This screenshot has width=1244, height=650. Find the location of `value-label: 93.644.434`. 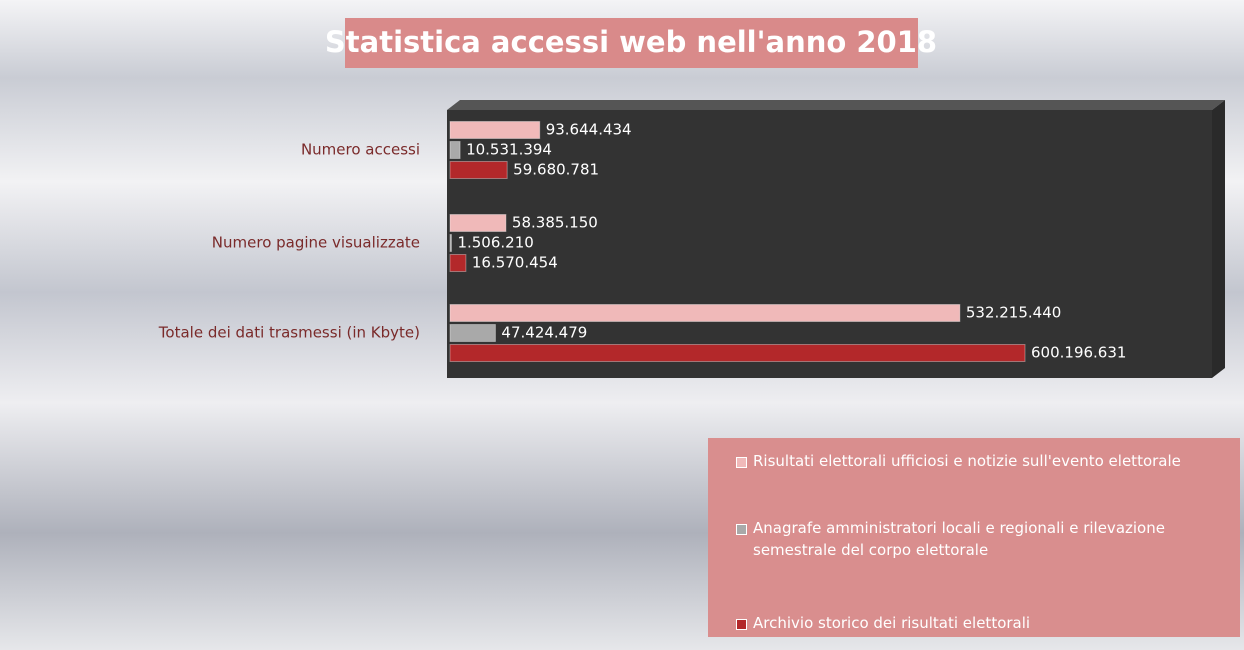

value-label: 93.644.434 is located at coordinates (589, 130).